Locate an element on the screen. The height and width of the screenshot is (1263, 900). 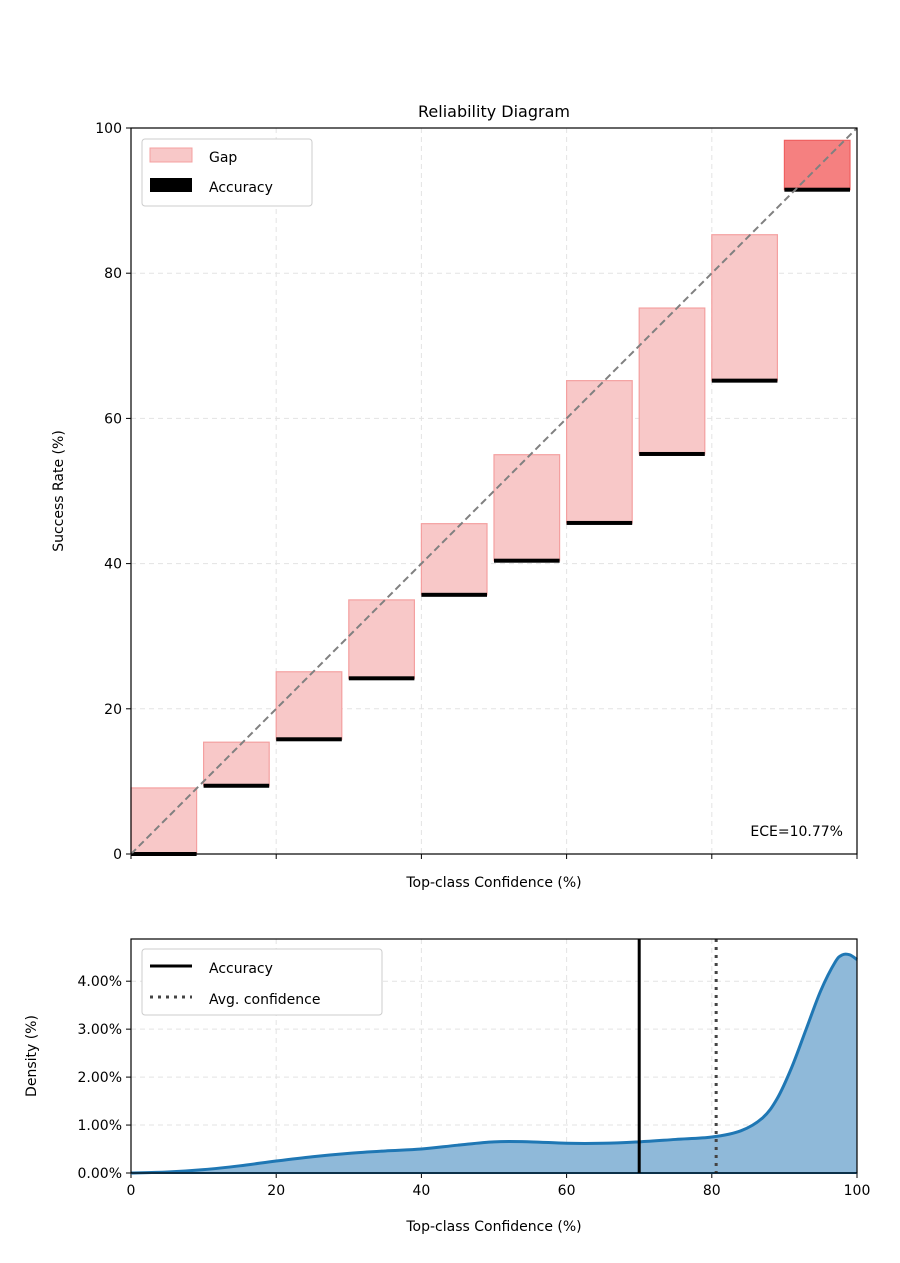
density-line is located at coordinates (494, 1063).